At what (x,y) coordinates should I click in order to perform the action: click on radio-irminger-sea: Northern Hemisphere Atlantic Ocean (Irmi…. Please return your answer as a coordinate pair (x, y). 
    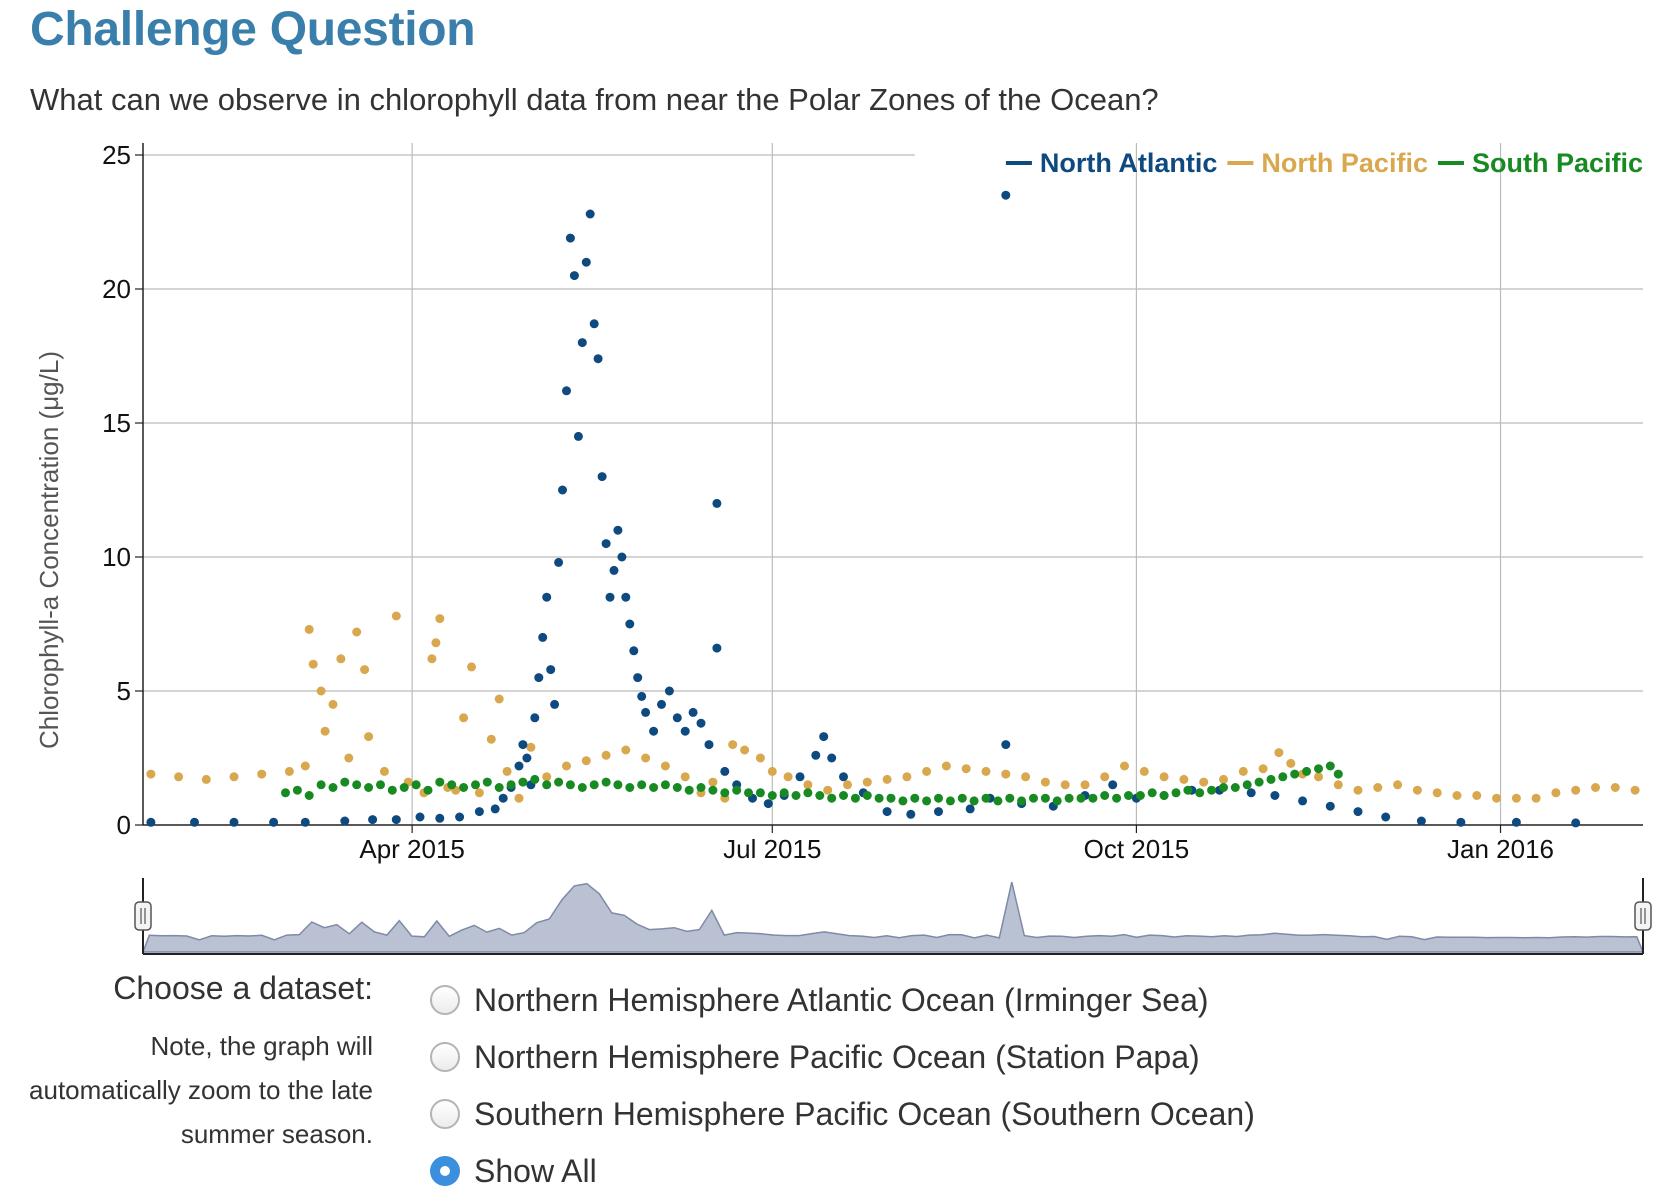
    Looking at the image, I should click on (819, 1000).